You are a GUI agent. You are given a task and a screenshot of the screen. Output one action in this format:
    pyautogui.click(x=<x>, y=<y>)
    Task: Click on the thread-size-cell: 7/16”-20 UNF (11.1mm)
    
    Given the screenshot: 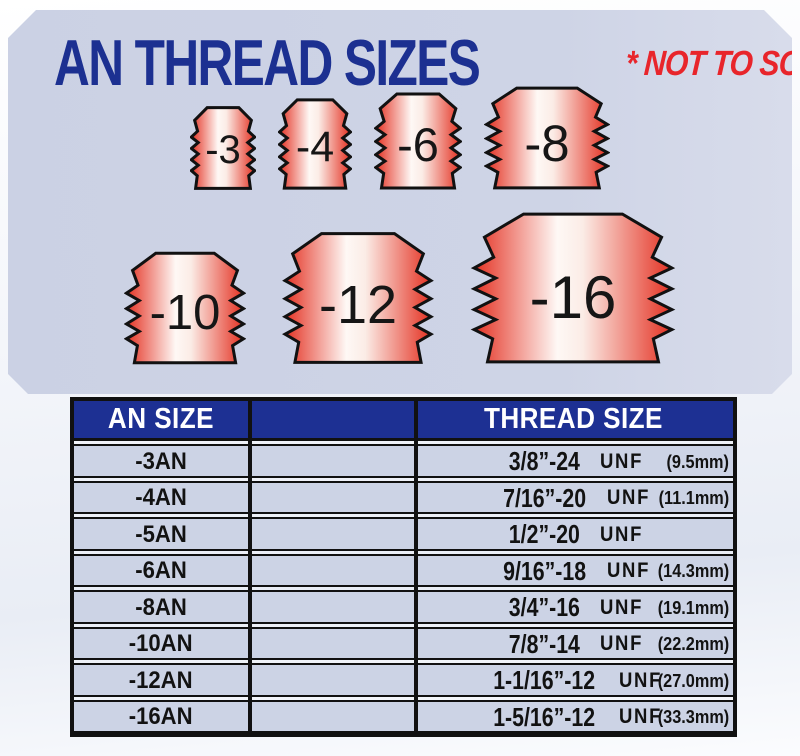 What is the action you would take?
    pyautogui.click(x=573, y=498)
    